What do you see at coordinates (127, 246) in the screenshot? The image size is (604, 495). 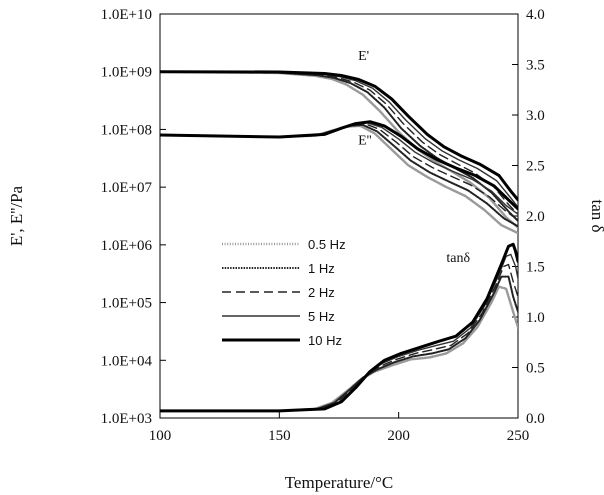 I see `y-left-tick-label: 1.0E+06` at bounding box center [127, 246].